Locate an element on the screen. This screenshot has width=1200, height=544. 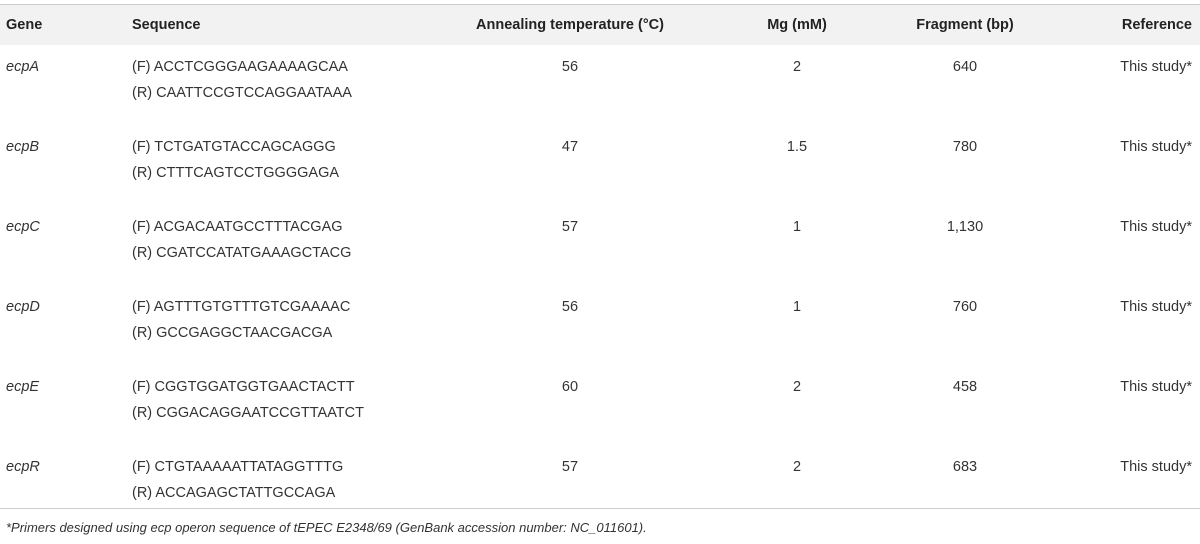
primer-sequence: (R) ACCAGAGCTATTGCCAGA is located at coordinates (234, 493).